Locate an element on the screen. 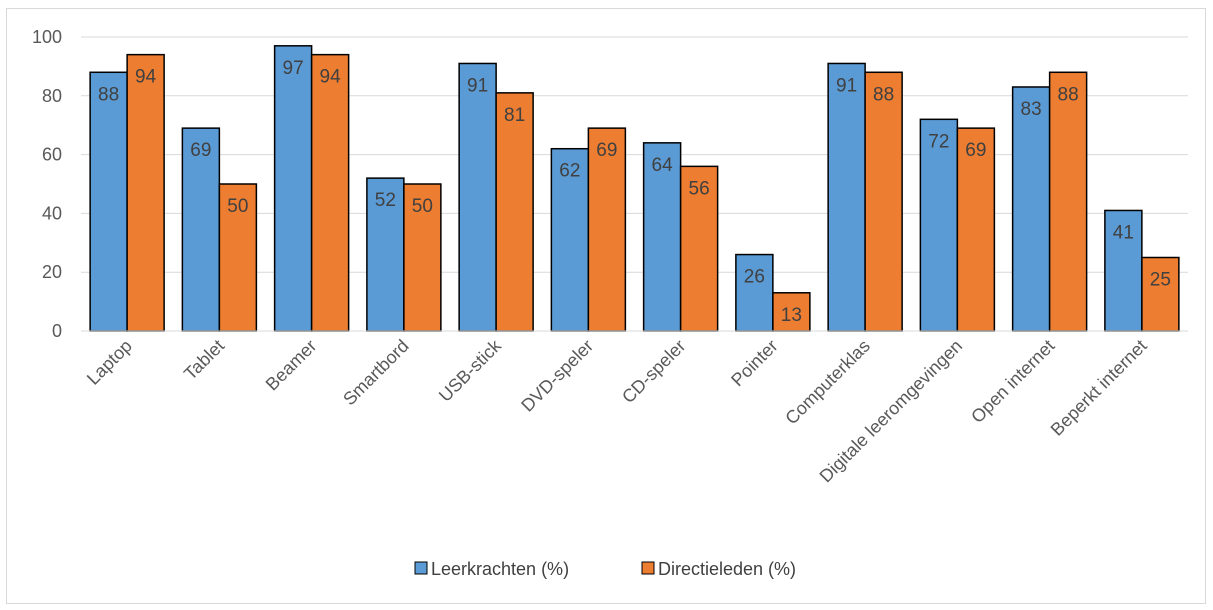  data-label: 97 is located at coordinates (293, 68).